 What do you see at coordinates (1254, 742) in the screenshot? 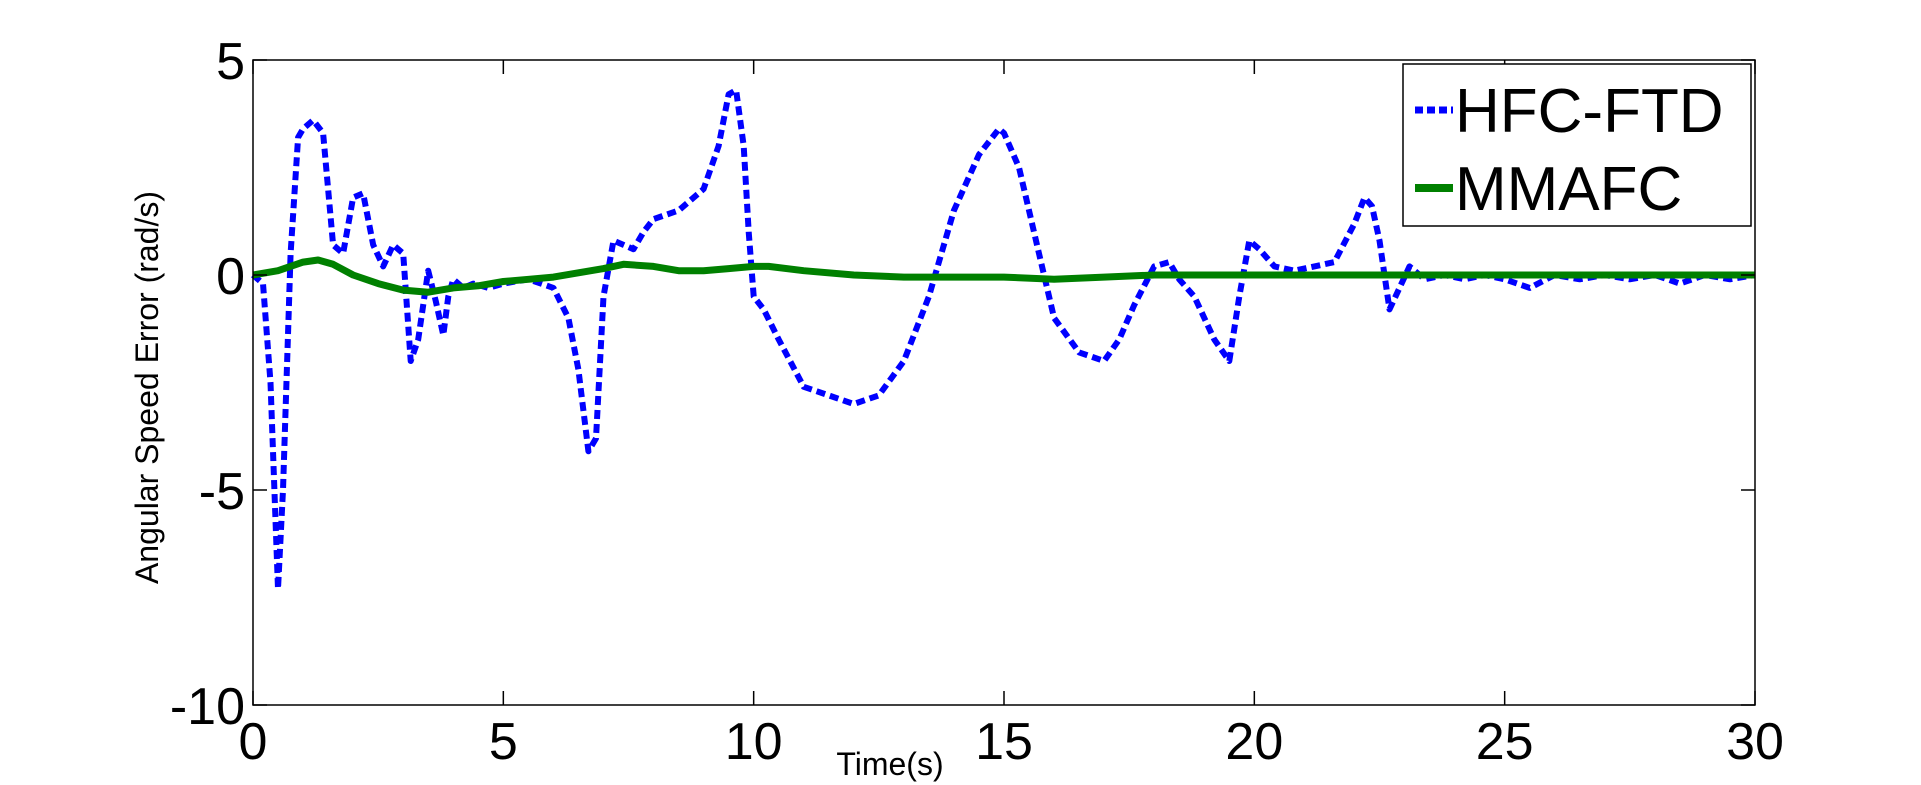
I see `x-tick-label: 20` at bounding box center [1254, 742].